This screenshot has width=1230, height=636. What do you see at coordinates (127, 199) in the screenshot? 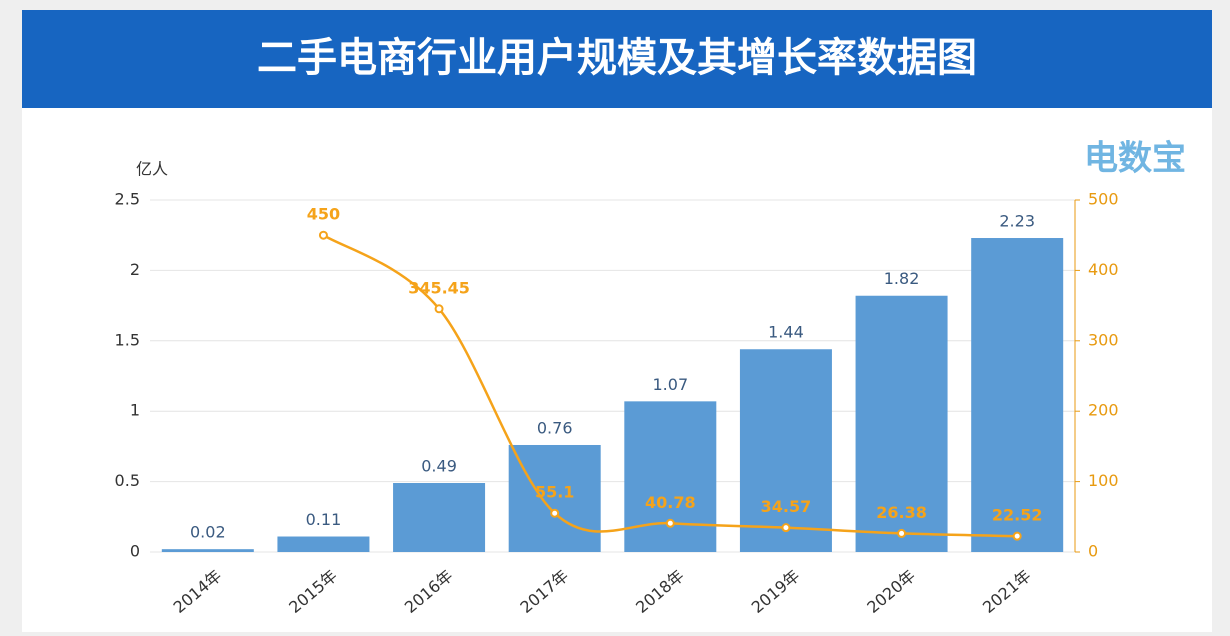
I see `y-tick-label: 2.5` at bounding box center [127, 199].